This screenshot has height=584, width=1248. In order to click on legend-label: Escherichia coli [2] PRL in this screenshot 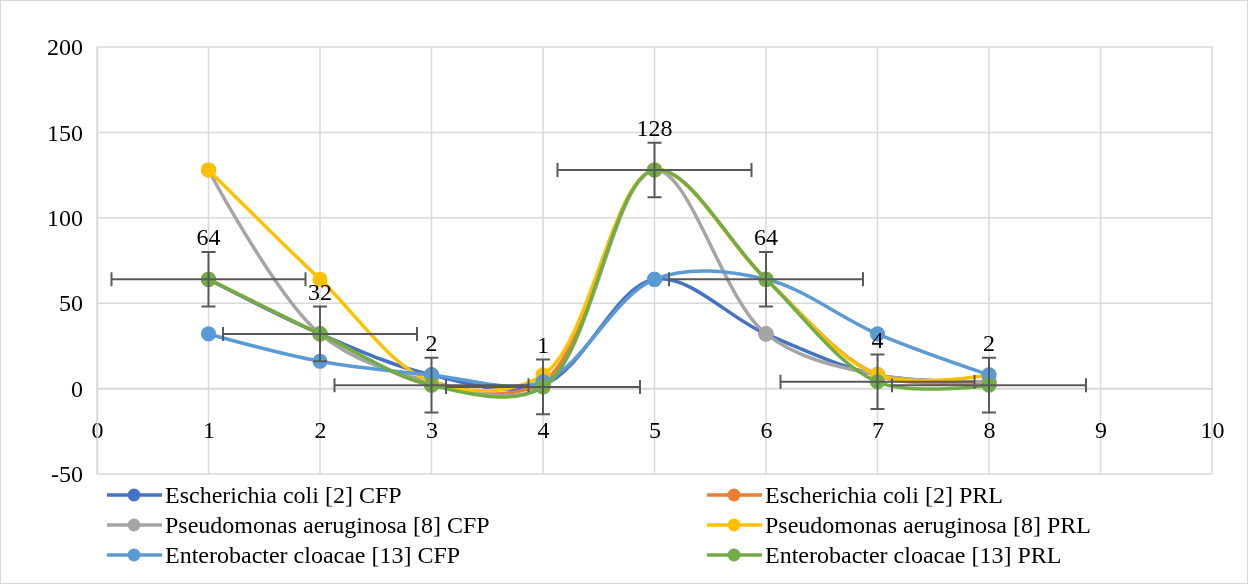, I will do `click(884, 495)`.